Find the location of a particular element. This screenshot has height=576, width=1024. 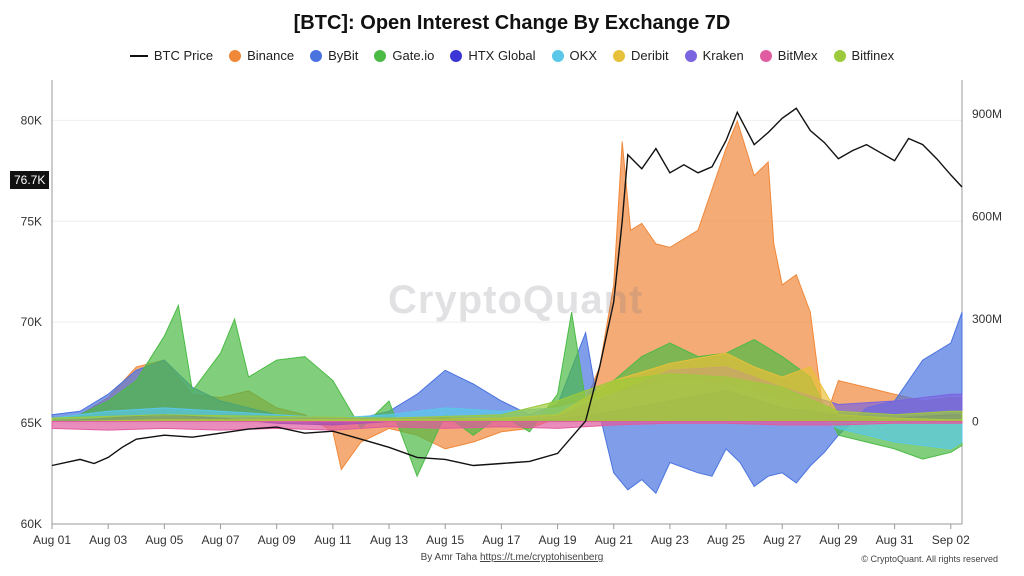

x-tick-label: Aug 09 is located at coordinates (277, 540).